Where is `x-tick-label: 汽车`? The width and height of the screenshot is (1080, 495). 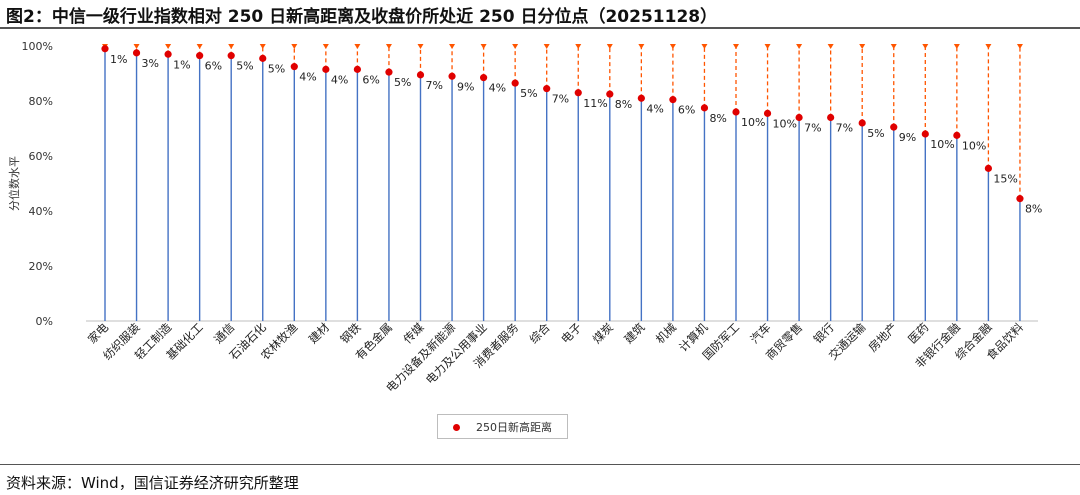 x-tick-label: 汽车 is located at coordinates (761, 333).